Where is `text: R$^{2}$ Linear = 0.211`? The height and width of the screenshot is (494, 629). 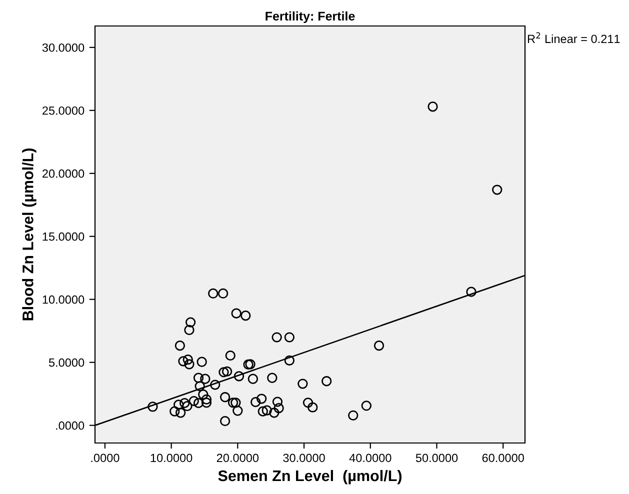
text: R$^{2}$ Linear = 0.211 is located at coordinates (574, 38).